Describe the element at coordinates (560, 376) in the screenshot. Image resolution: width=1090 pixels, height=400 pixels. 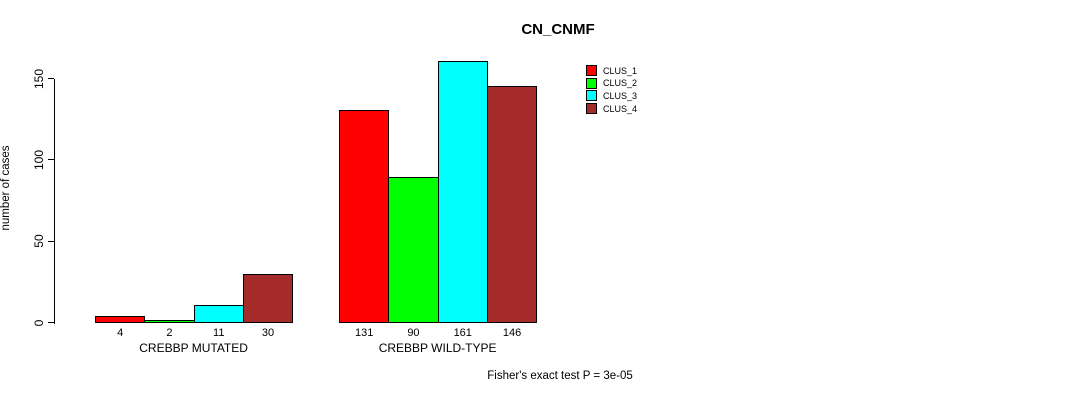
I see `annotation-text: Fisher's exact test P = 3e-05` at that location.